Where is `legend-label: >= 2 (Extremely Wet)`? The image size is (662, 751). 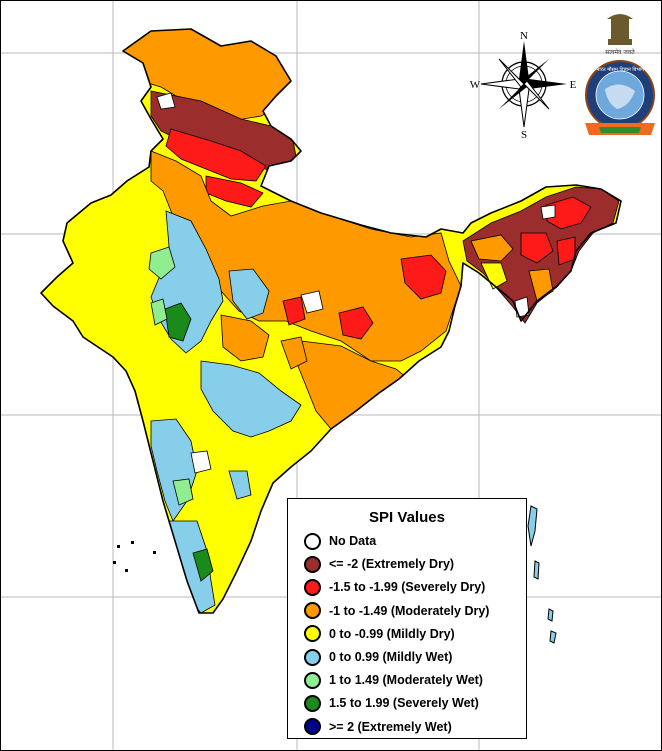 legend-label: >= 2 (Extremely Wet) is located at coordinates (390, 726).